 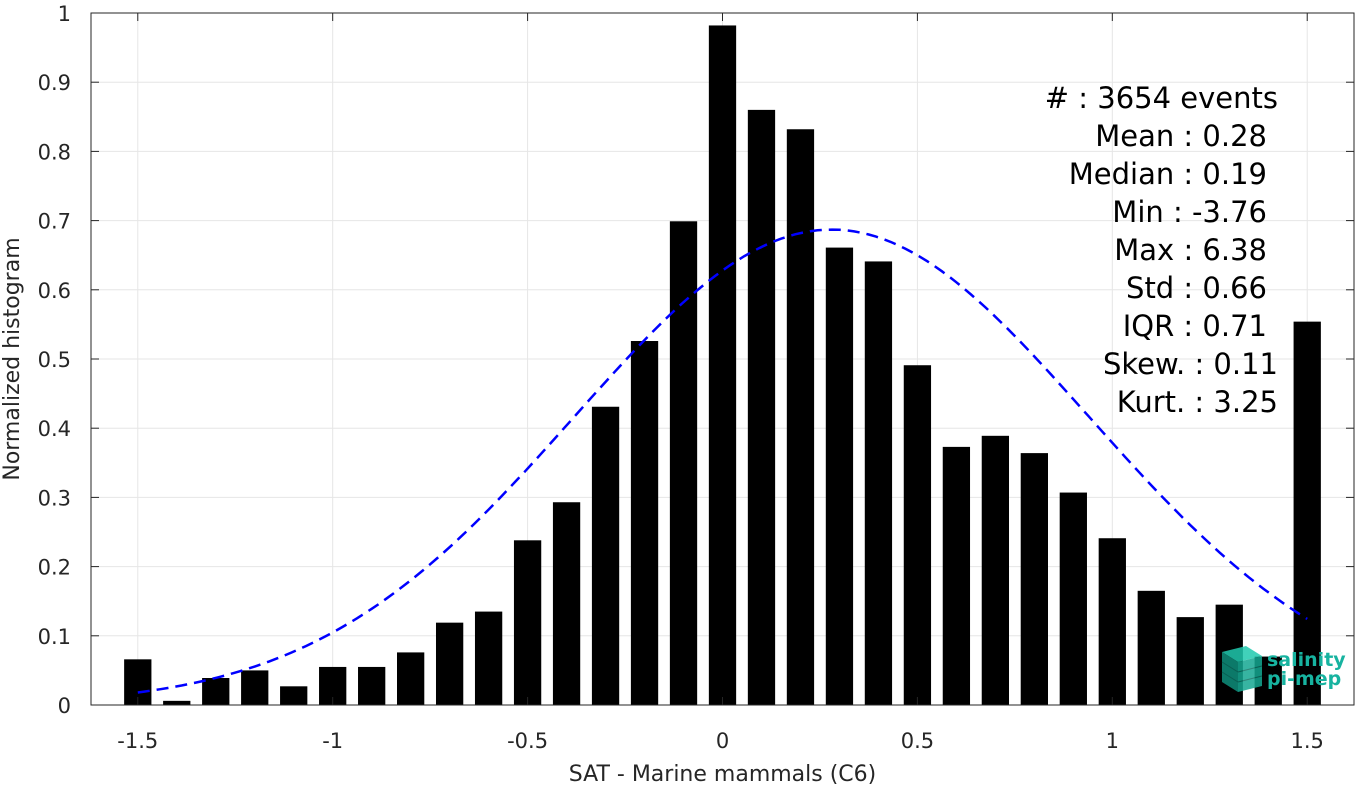 I want to click on y-tick-label: 0.8, so click(x=54, y=152).